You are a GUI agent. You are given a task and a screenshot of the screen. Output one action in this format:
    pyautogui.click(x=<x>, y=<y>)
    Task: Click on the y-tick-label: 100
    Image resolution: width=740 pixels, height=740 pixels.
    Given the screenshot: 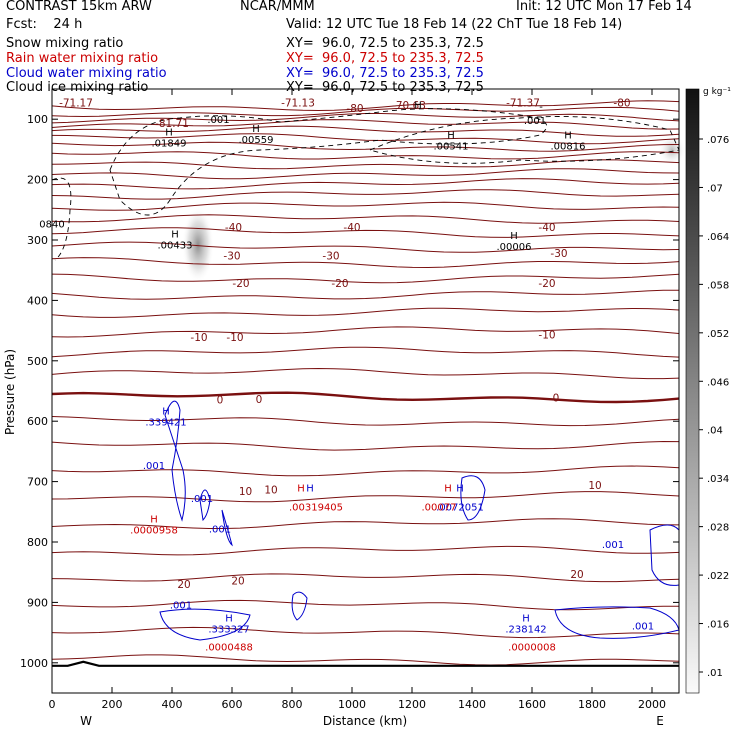 What is the action you would take?
    pyautogui.click(x=37, y=119)
    